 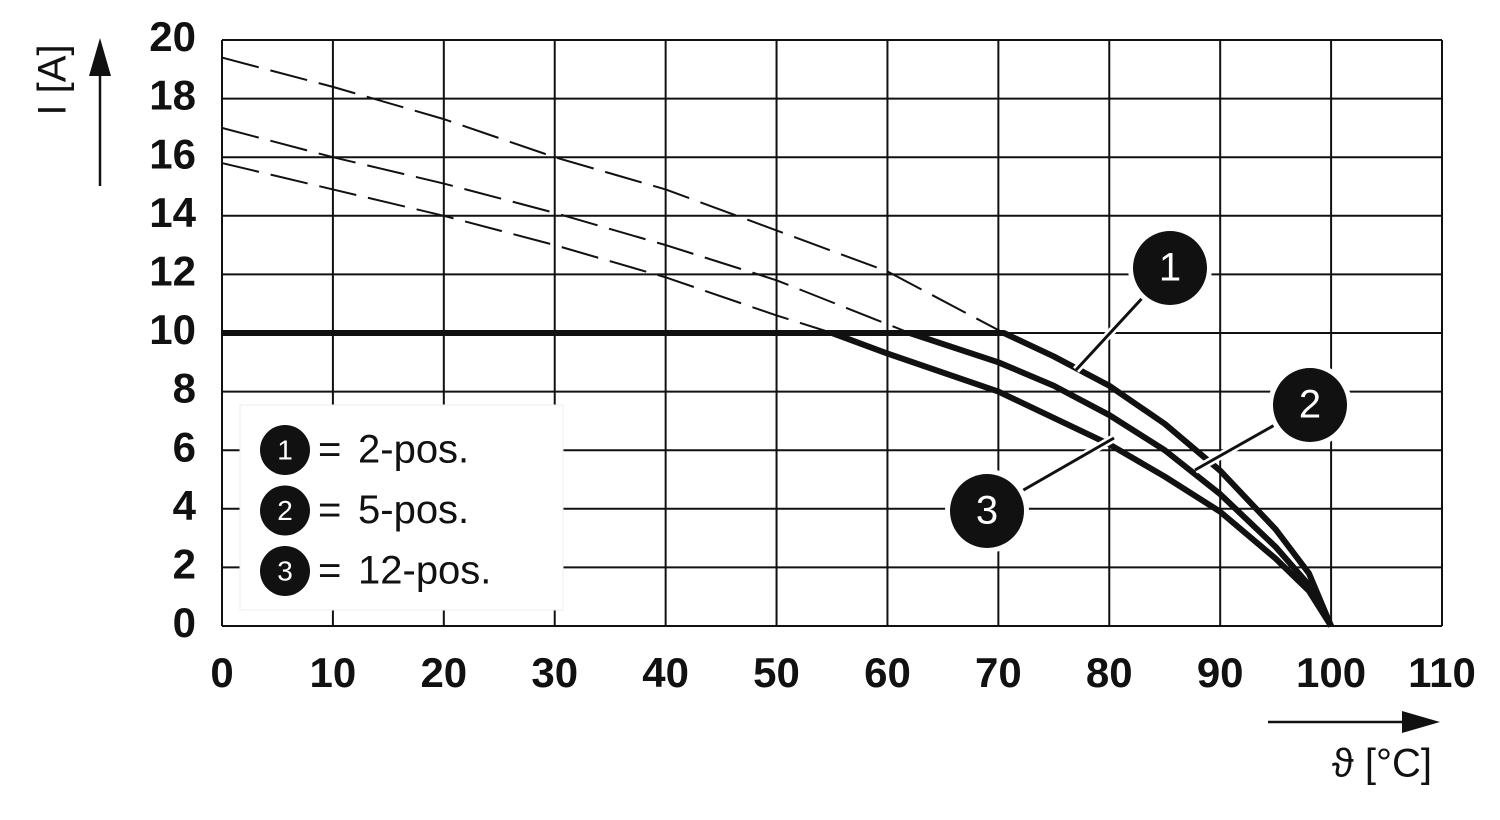 What do you see at coordinates (998, 672) in the screenshot?
I see `x-tick-label: 70` at bounding box center [998, 672].